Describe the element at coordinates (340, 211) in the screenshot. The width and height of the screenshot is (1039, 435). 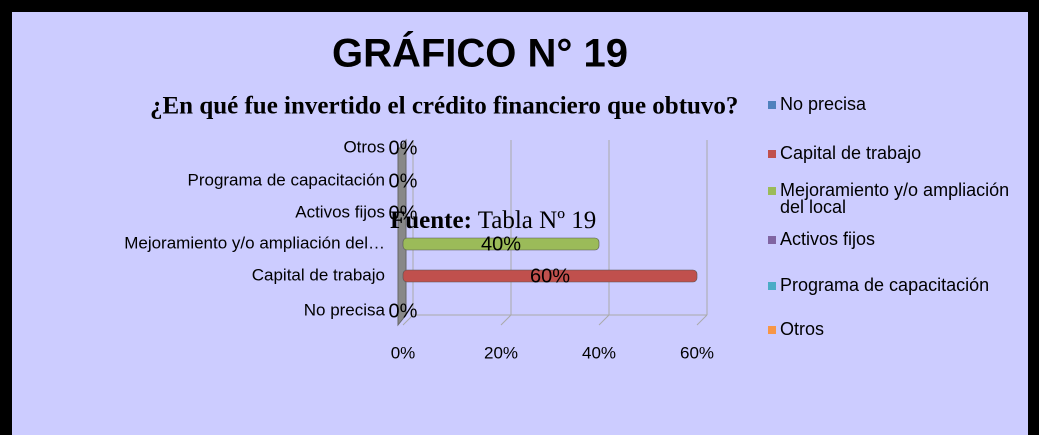
I see `y-tick-label: Activos fijos` at that location.